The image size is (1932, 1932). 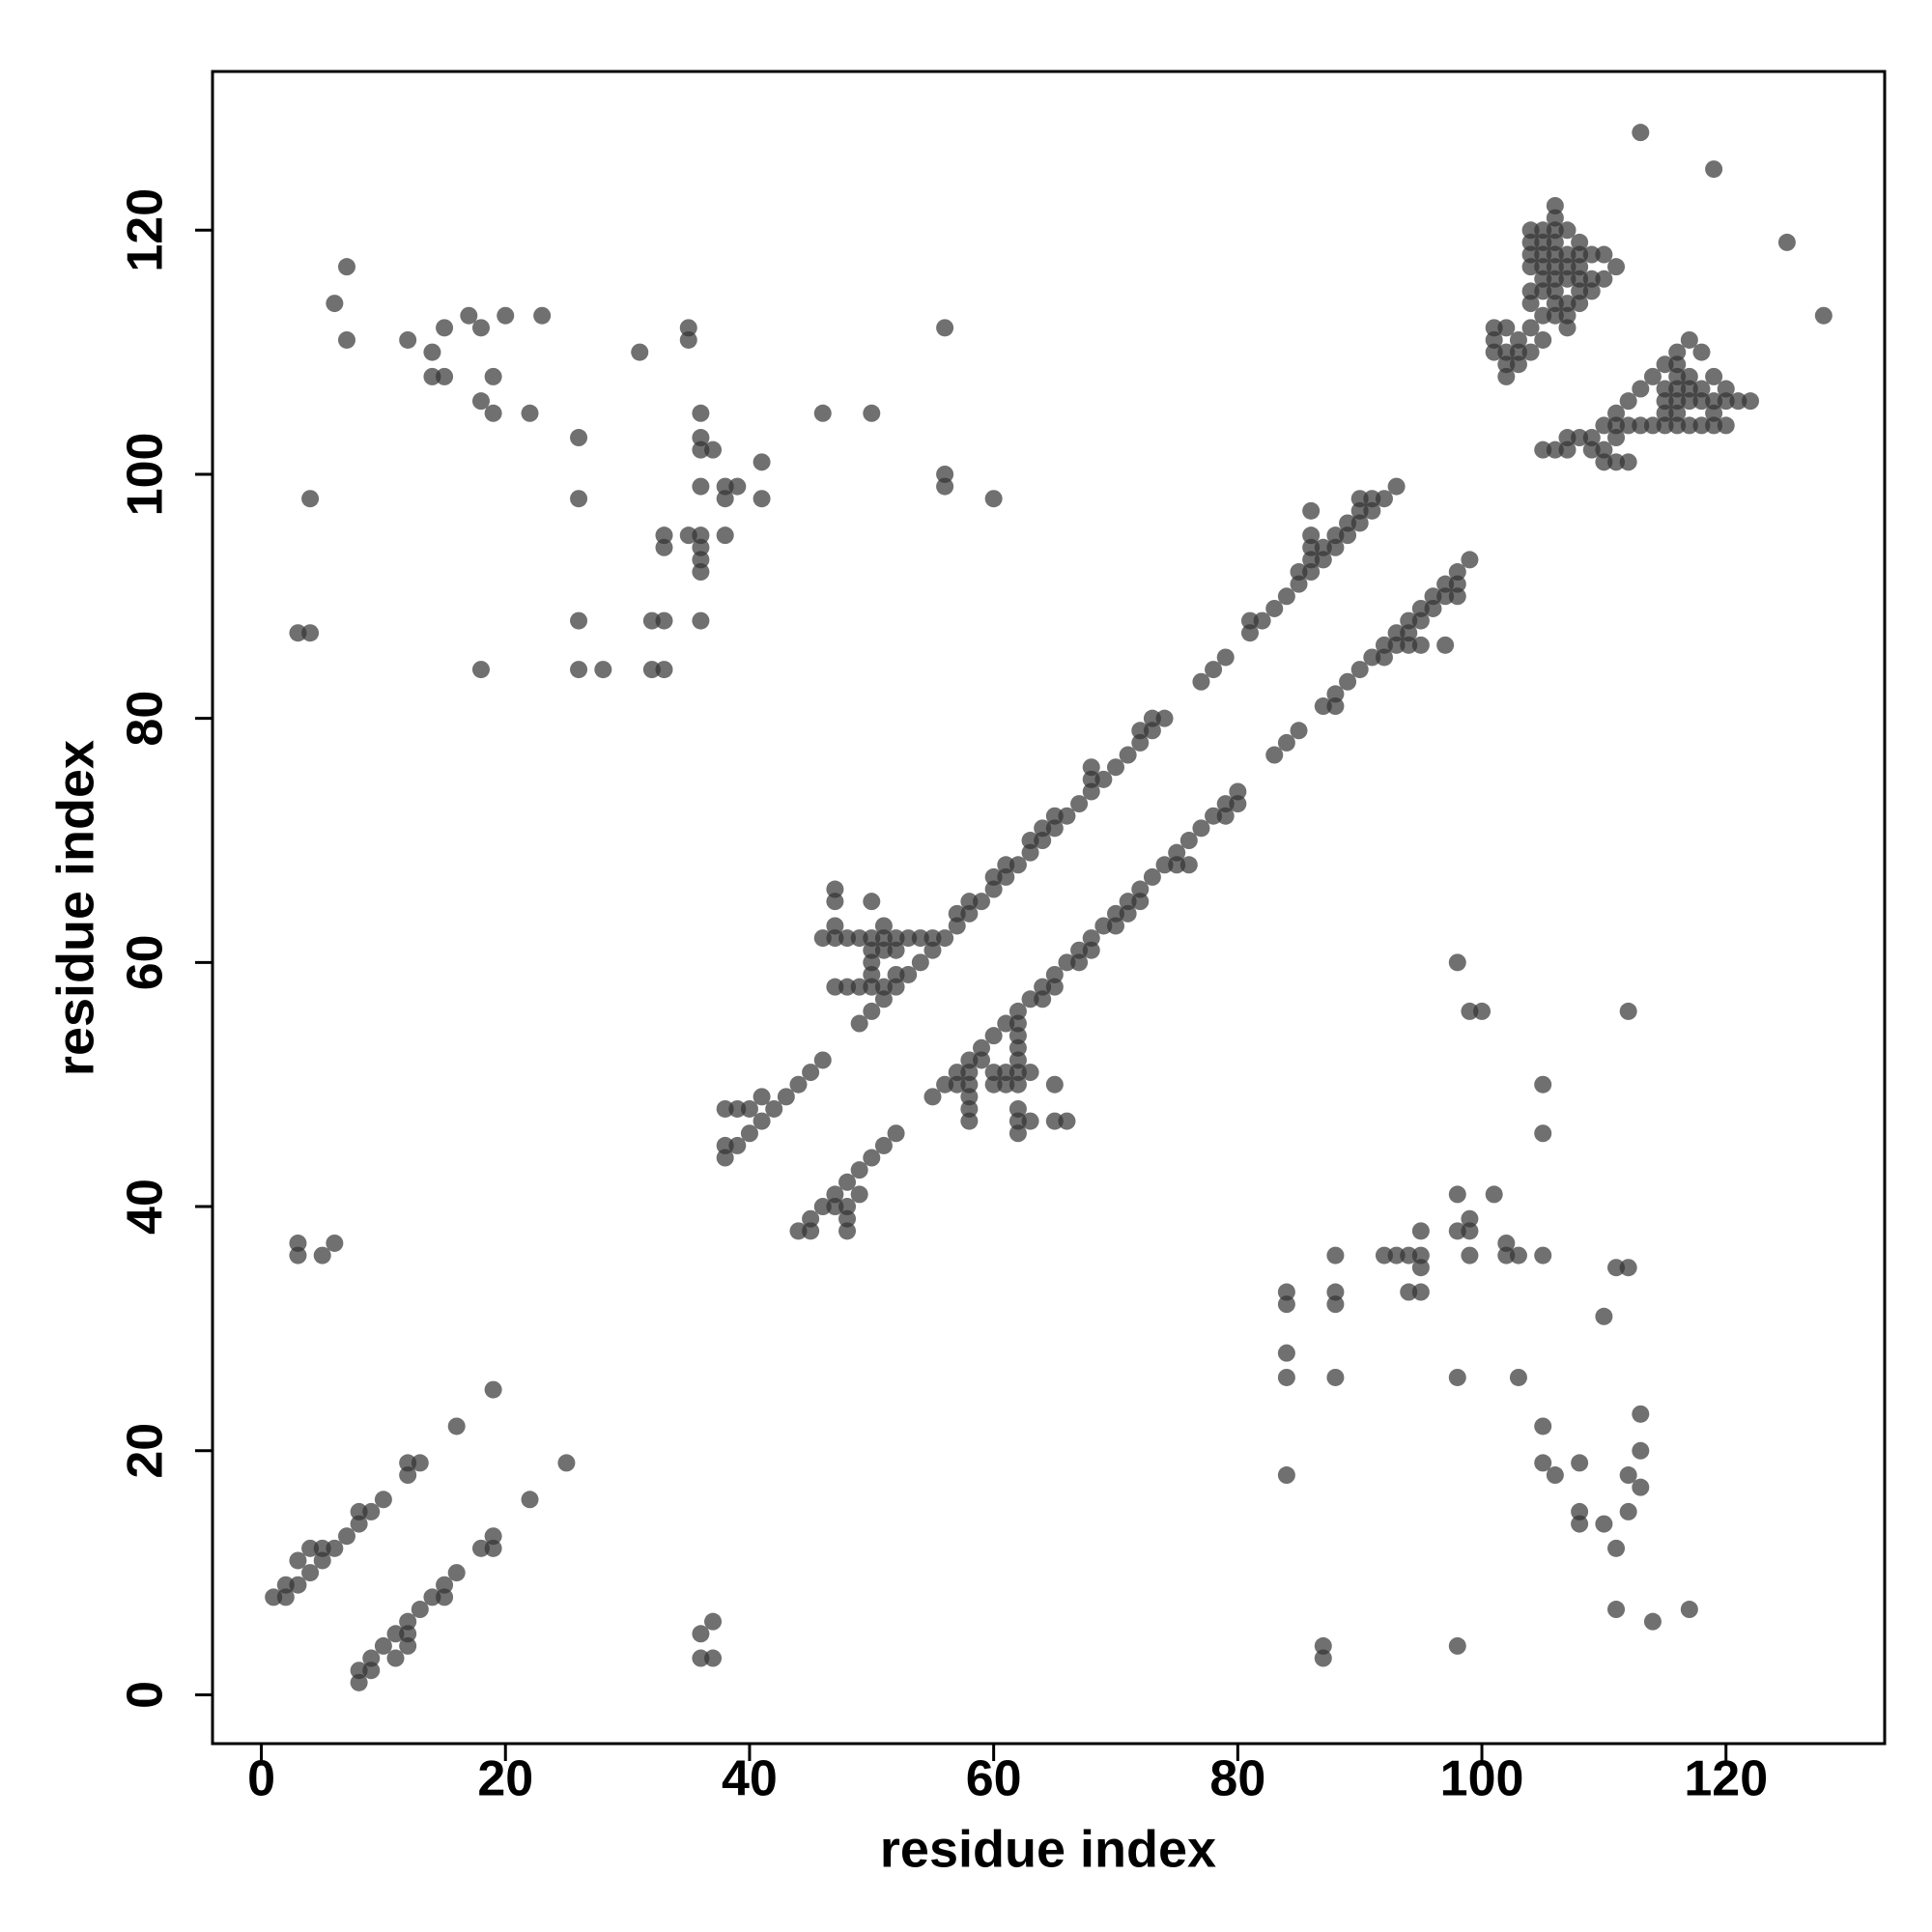 I want to click on x-tick-label: 20, so click(x=505, y=1779).